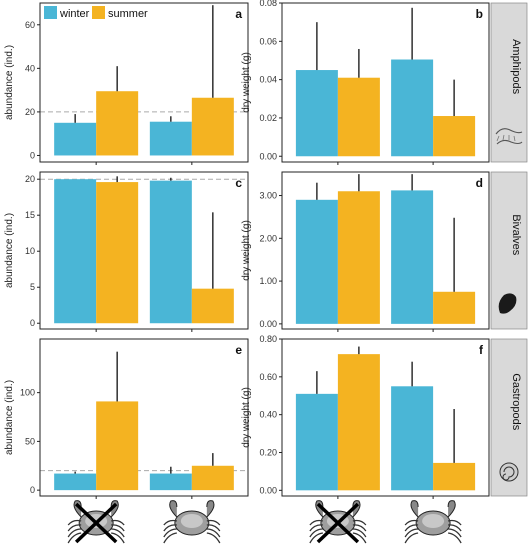  Describe the element at coordinates (128, 14) in the screenshot. I see `legend-label: summer` at that location.